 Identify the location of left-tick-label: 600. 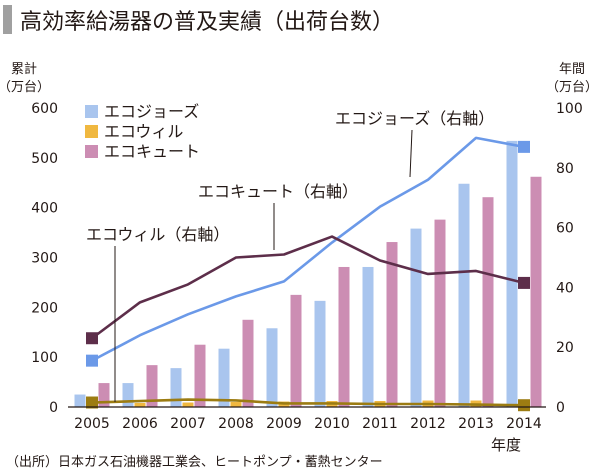
(44, 109).